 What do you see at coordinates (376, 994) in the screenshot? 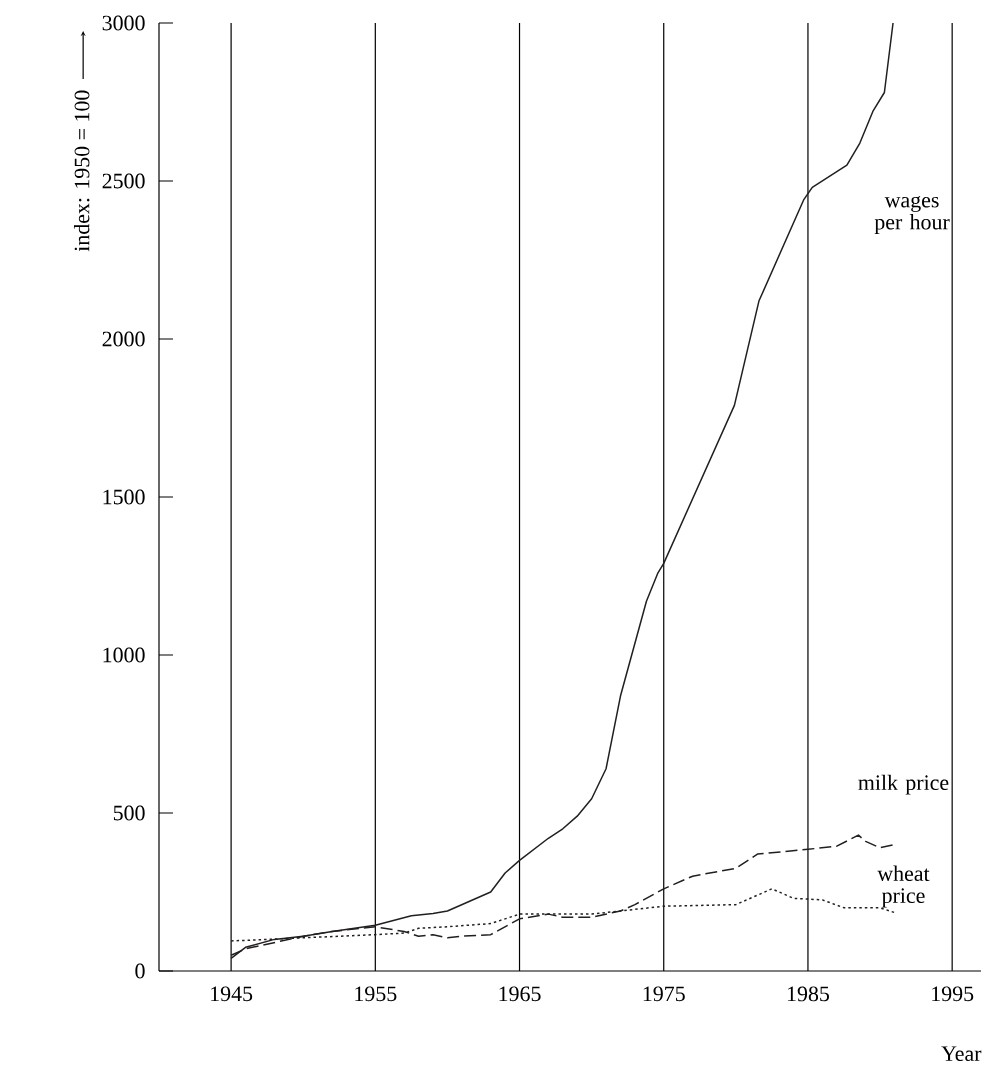
I see `x-tick-label: 1955` at bounding box center [376, 994].